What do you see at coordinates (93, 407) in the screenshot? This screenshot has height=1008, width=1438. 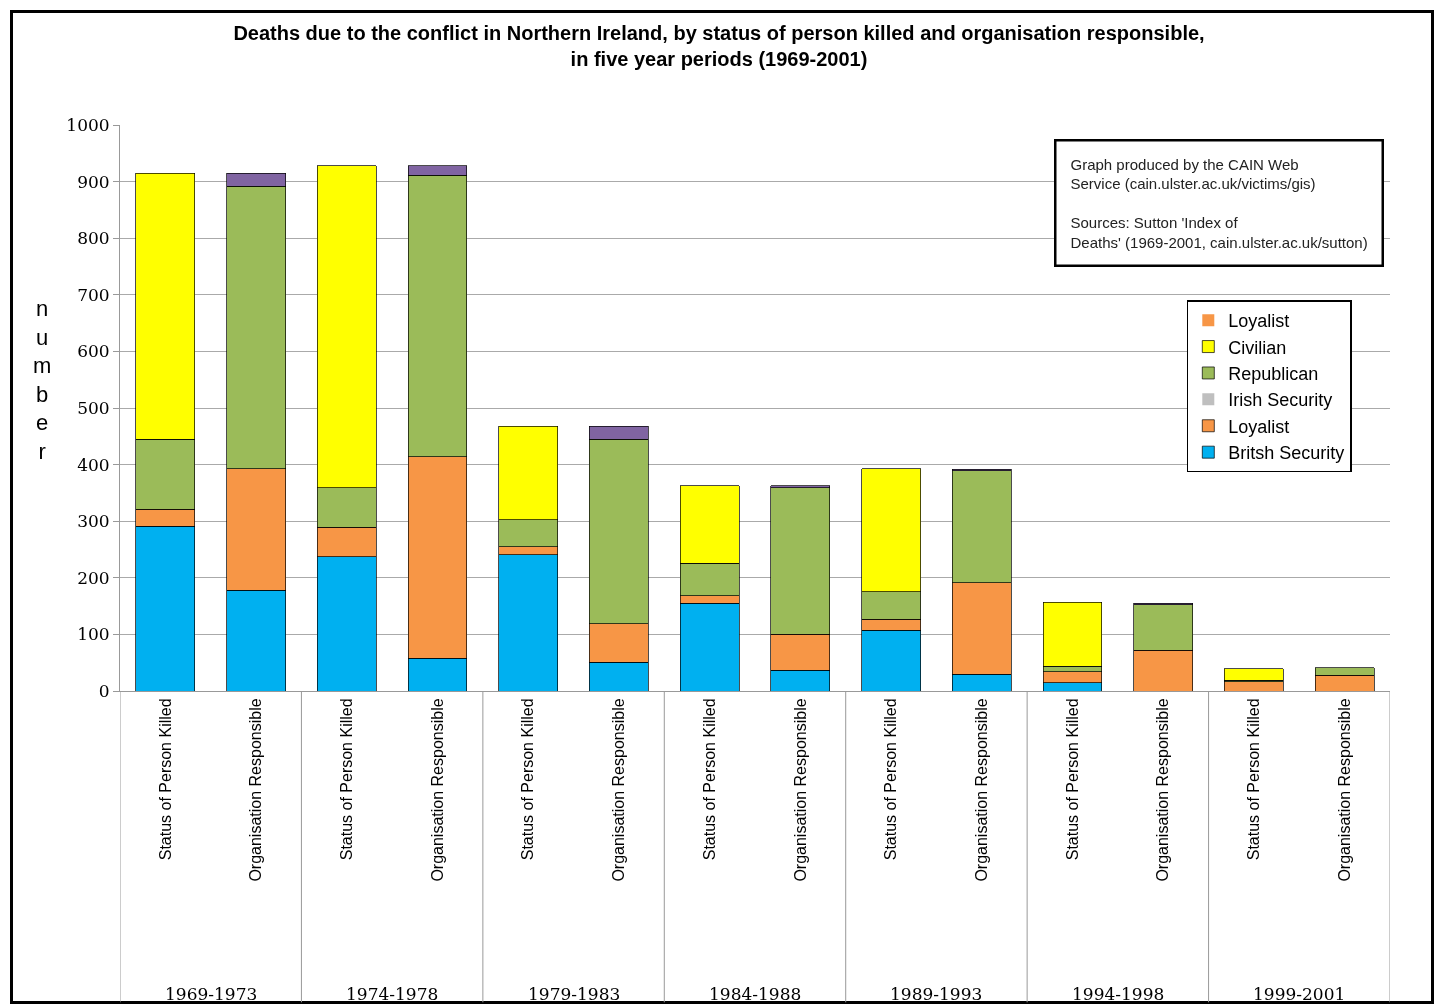 I see `y-tick-label: 500` at bounding box center [93, 407].